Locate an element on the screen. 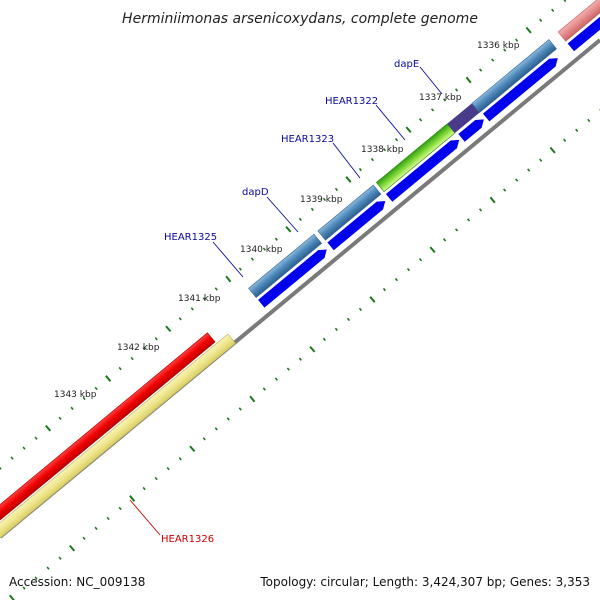  gene-bar-hear1326 is located at coordinates (118, 436).